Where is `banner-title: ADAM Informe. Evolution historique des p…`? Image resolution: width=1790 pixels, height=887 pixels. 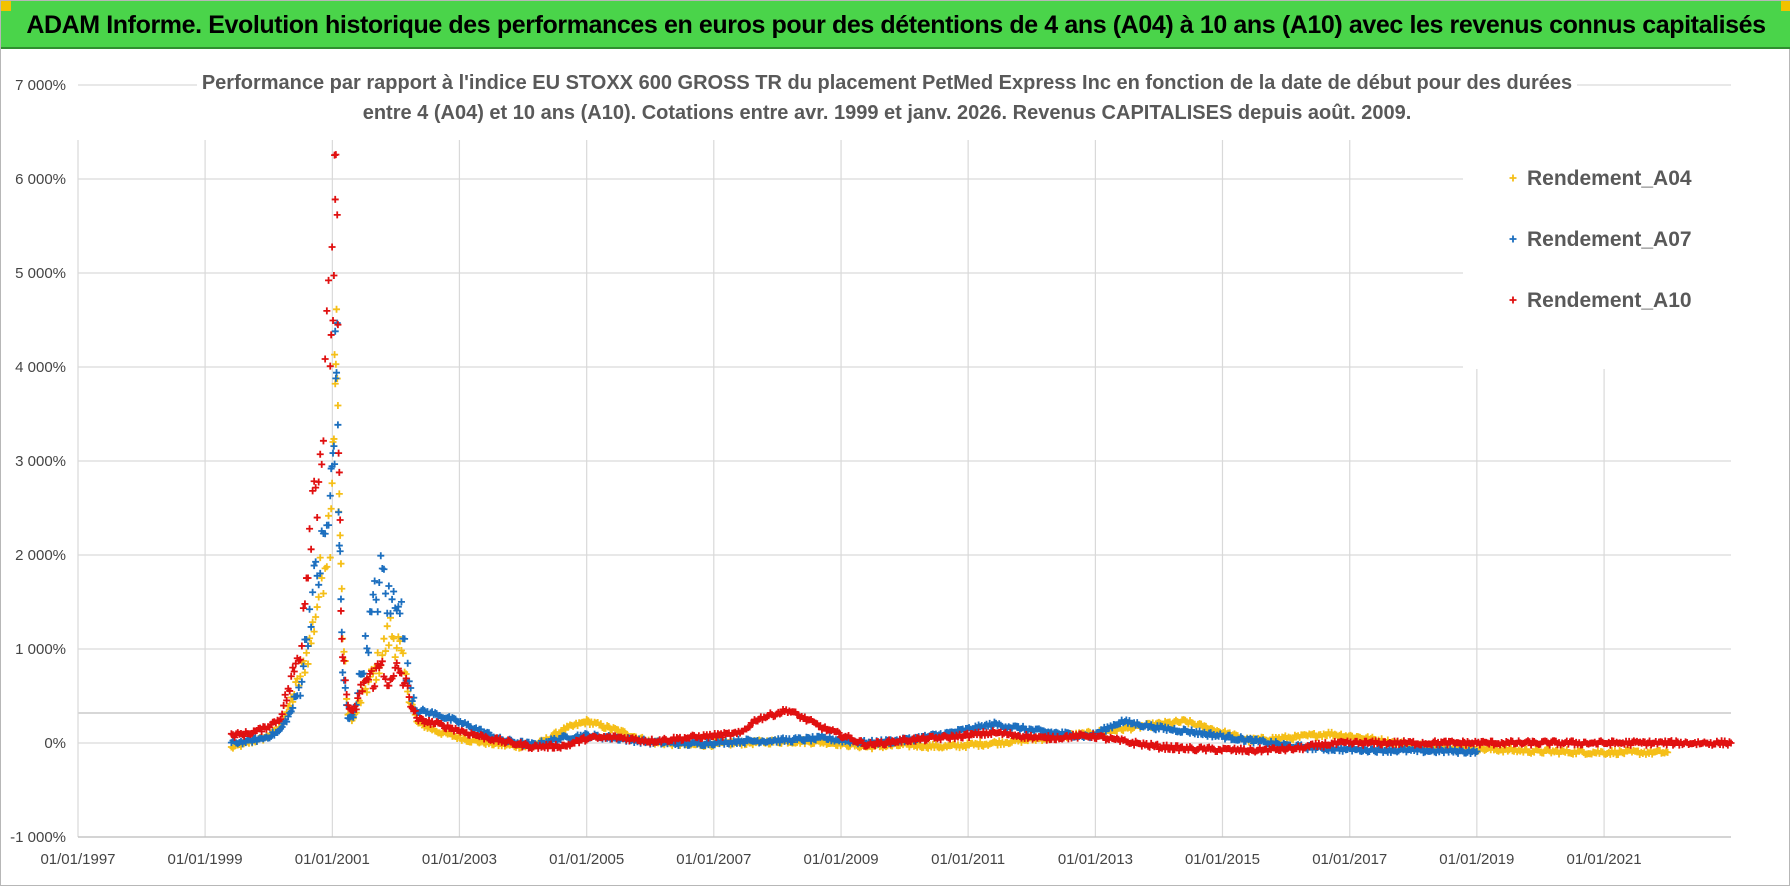
banner-title: ADAM Informe. Evolution historique des p… is located at coordinates (896, 25).